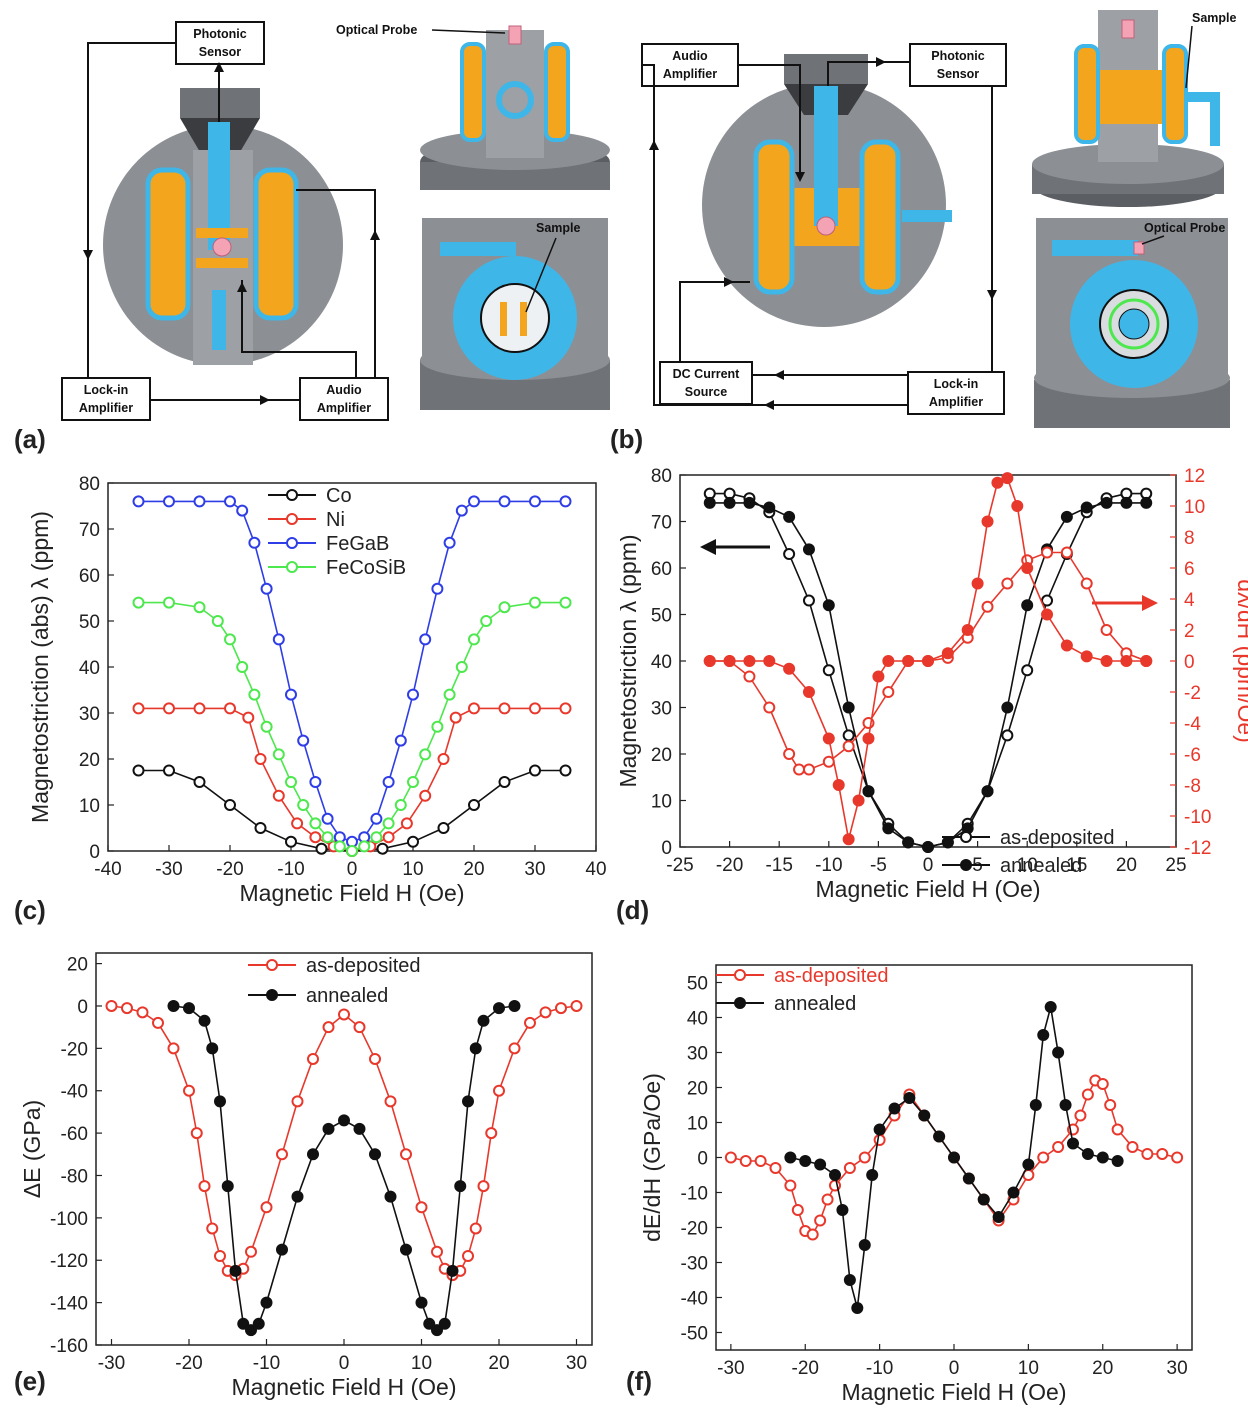 This screenshot has width=1248, height=1419. What do you see at coordinates (1184, 228) in the screenshot?
I see `optical-probe-label-b: Optical Probe` at bounding box center [1184, 228].